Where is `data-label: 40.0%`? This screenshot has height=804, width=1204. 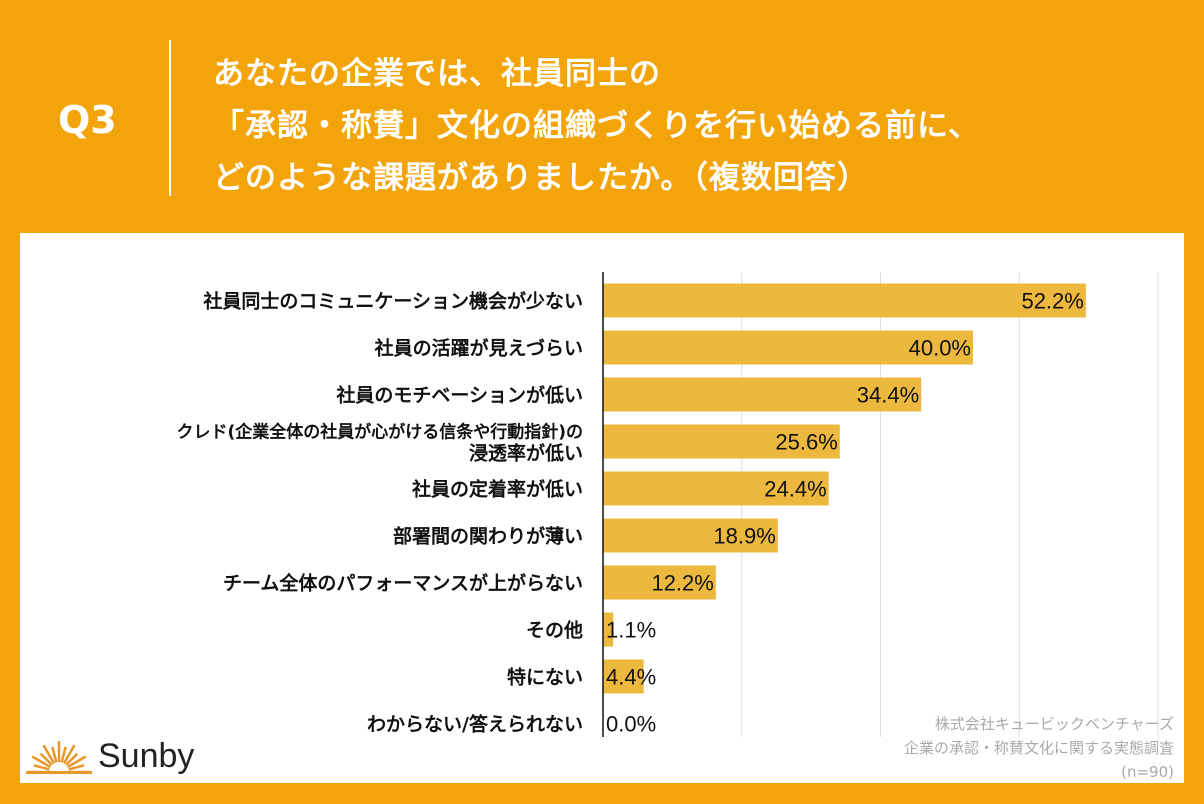
data-label: 40.0% is located at coordinates (940, 348).